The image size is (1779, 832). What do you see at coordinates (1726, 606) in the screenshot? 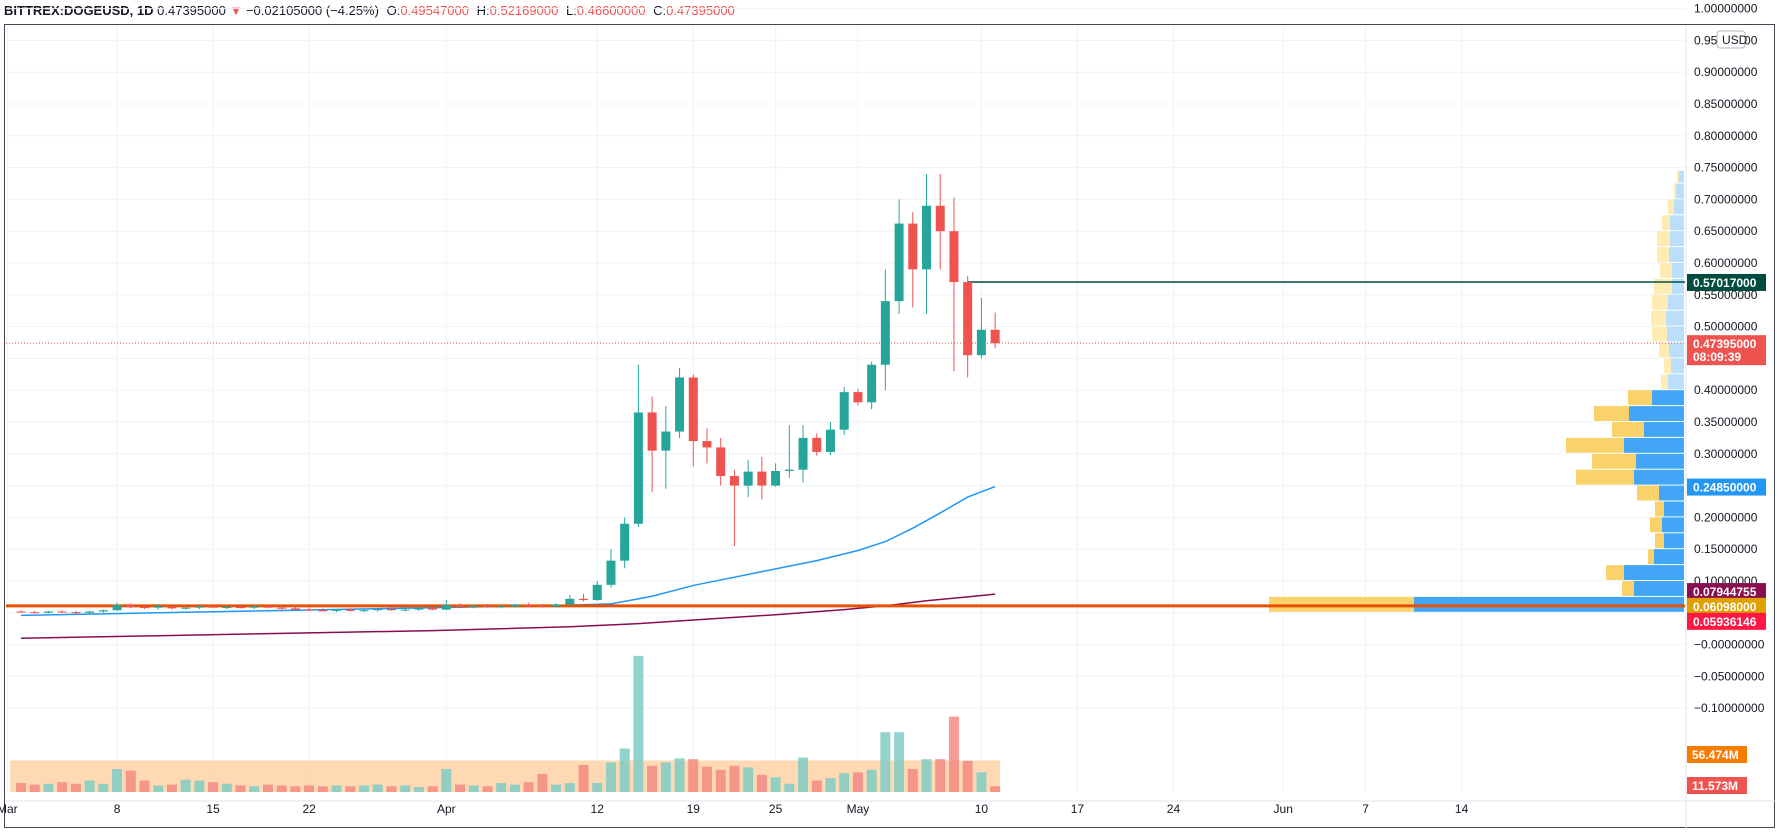
I see `price-pill` at bounding box center [1726, 606].